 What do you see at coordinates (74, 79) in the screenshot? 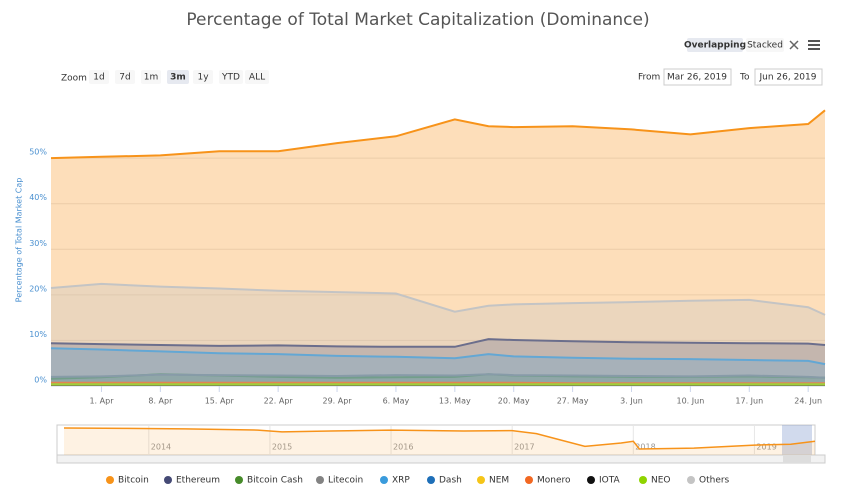
I see `zoom-label: Zoom` at bounding box center [74, 79].